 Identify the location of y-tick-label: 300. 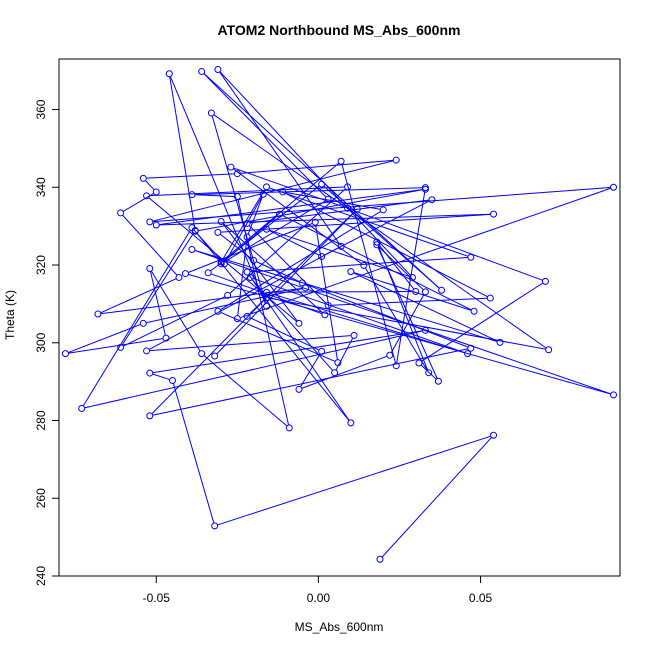
(41, 342).